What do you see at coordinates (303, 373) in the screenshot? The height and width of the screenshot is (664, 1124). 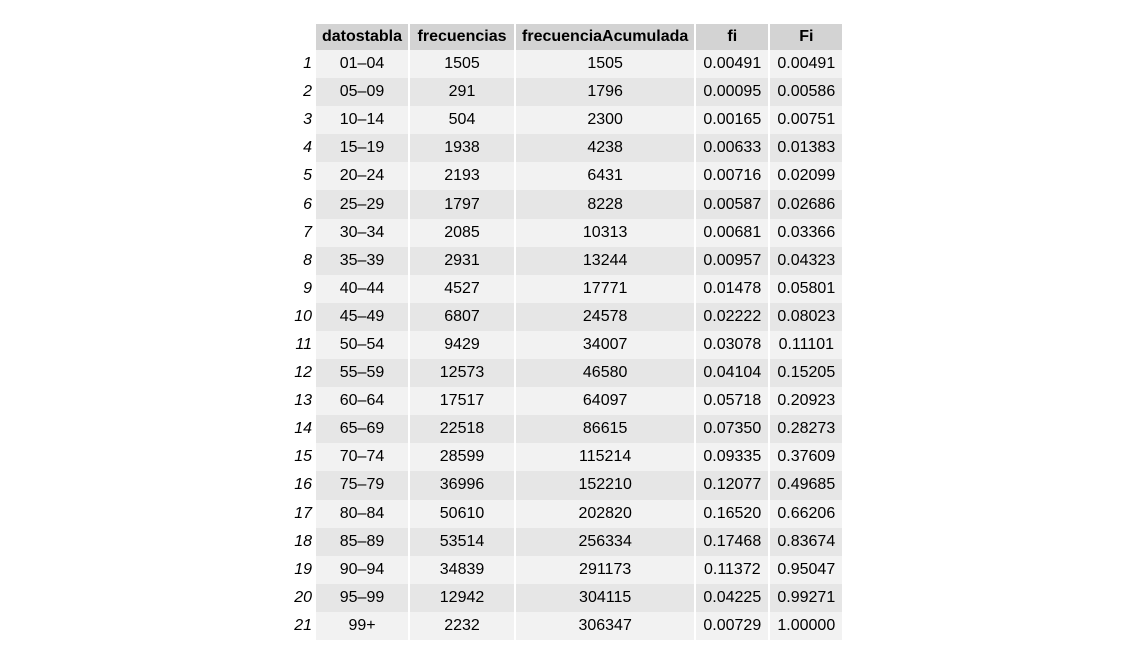 I see `row-index: 12` at bounding box center [303, 373].